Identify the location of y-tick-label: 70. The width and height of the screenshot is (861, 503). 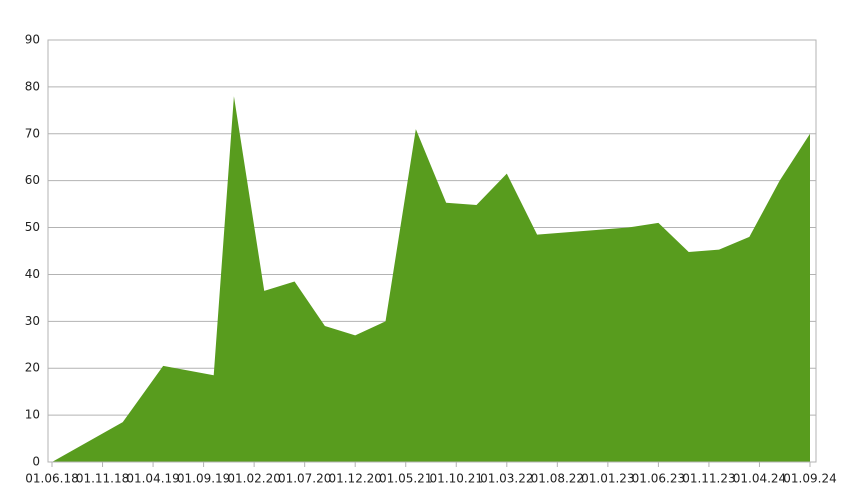
(32, 133).